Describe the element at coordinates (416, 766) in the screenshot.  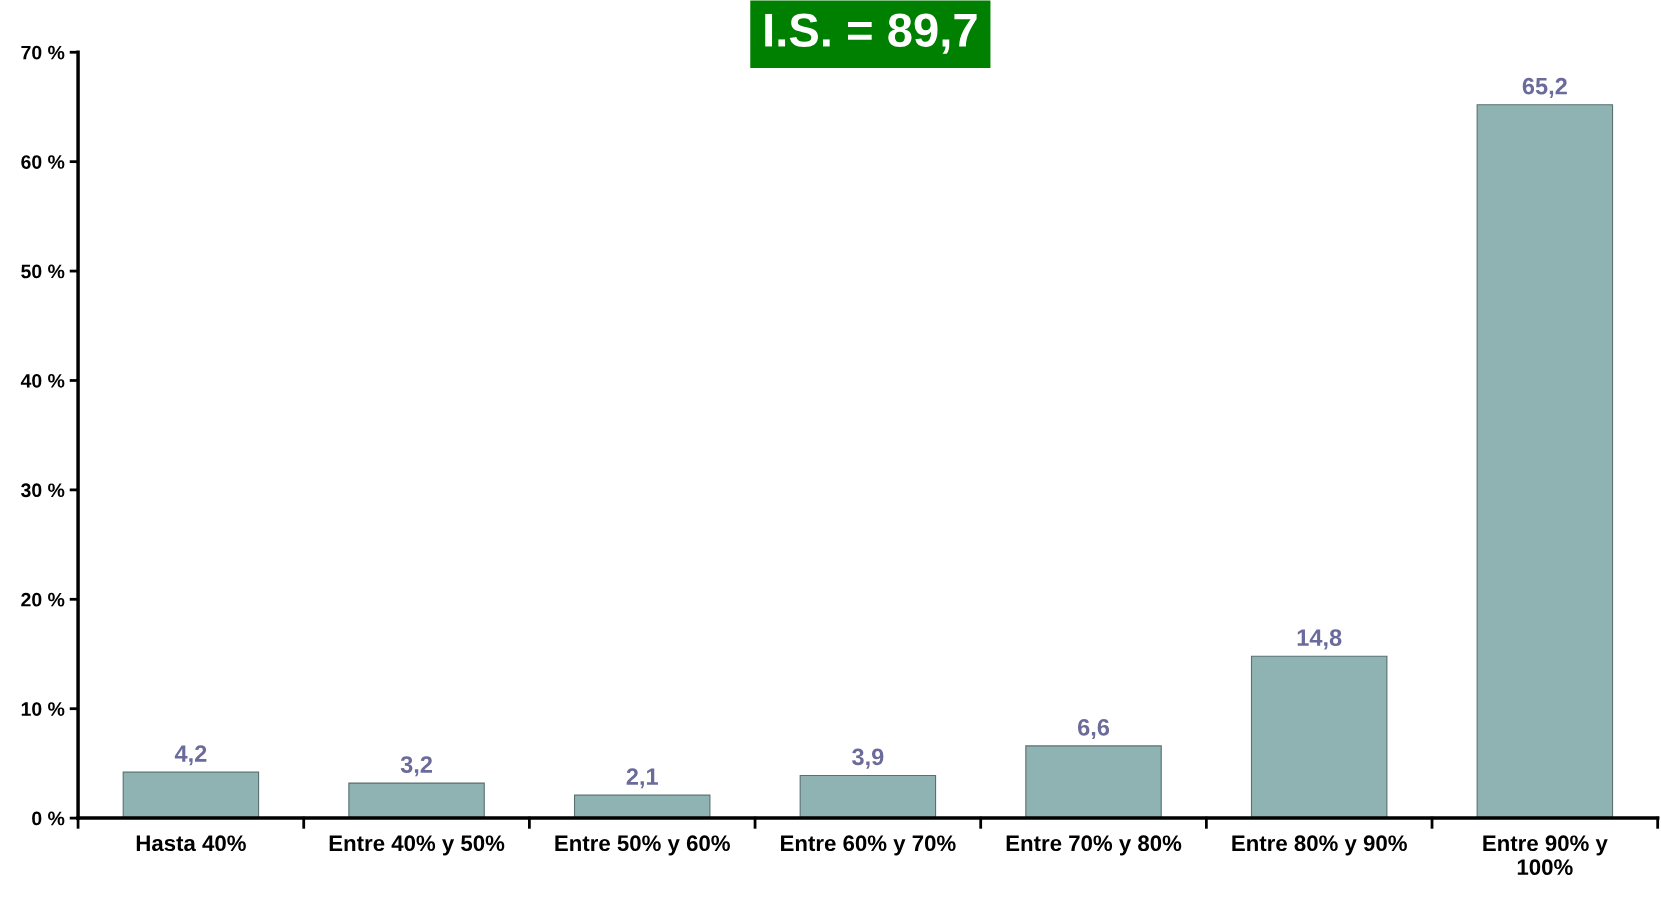
I see `data-label: 3,2` at that location.